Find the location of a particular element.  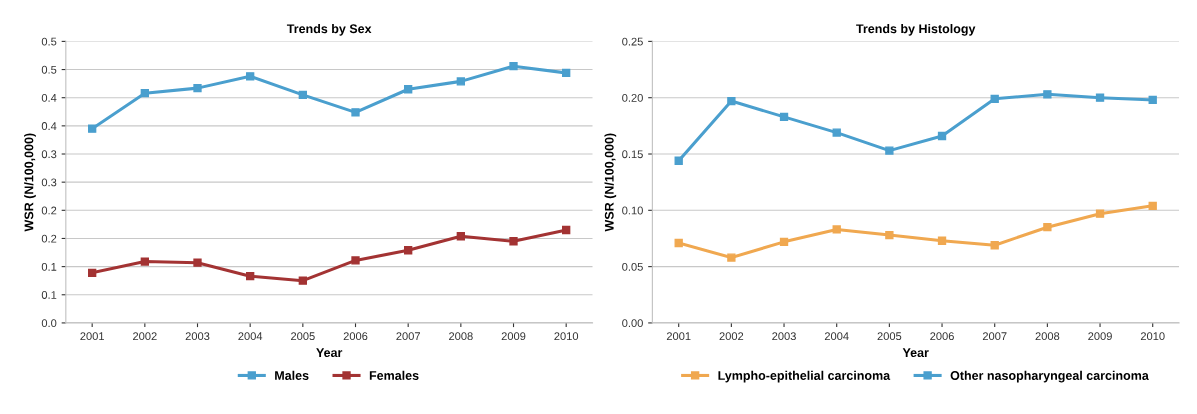

y-tick-label: 0.0 is located at coordinates (49, 323).